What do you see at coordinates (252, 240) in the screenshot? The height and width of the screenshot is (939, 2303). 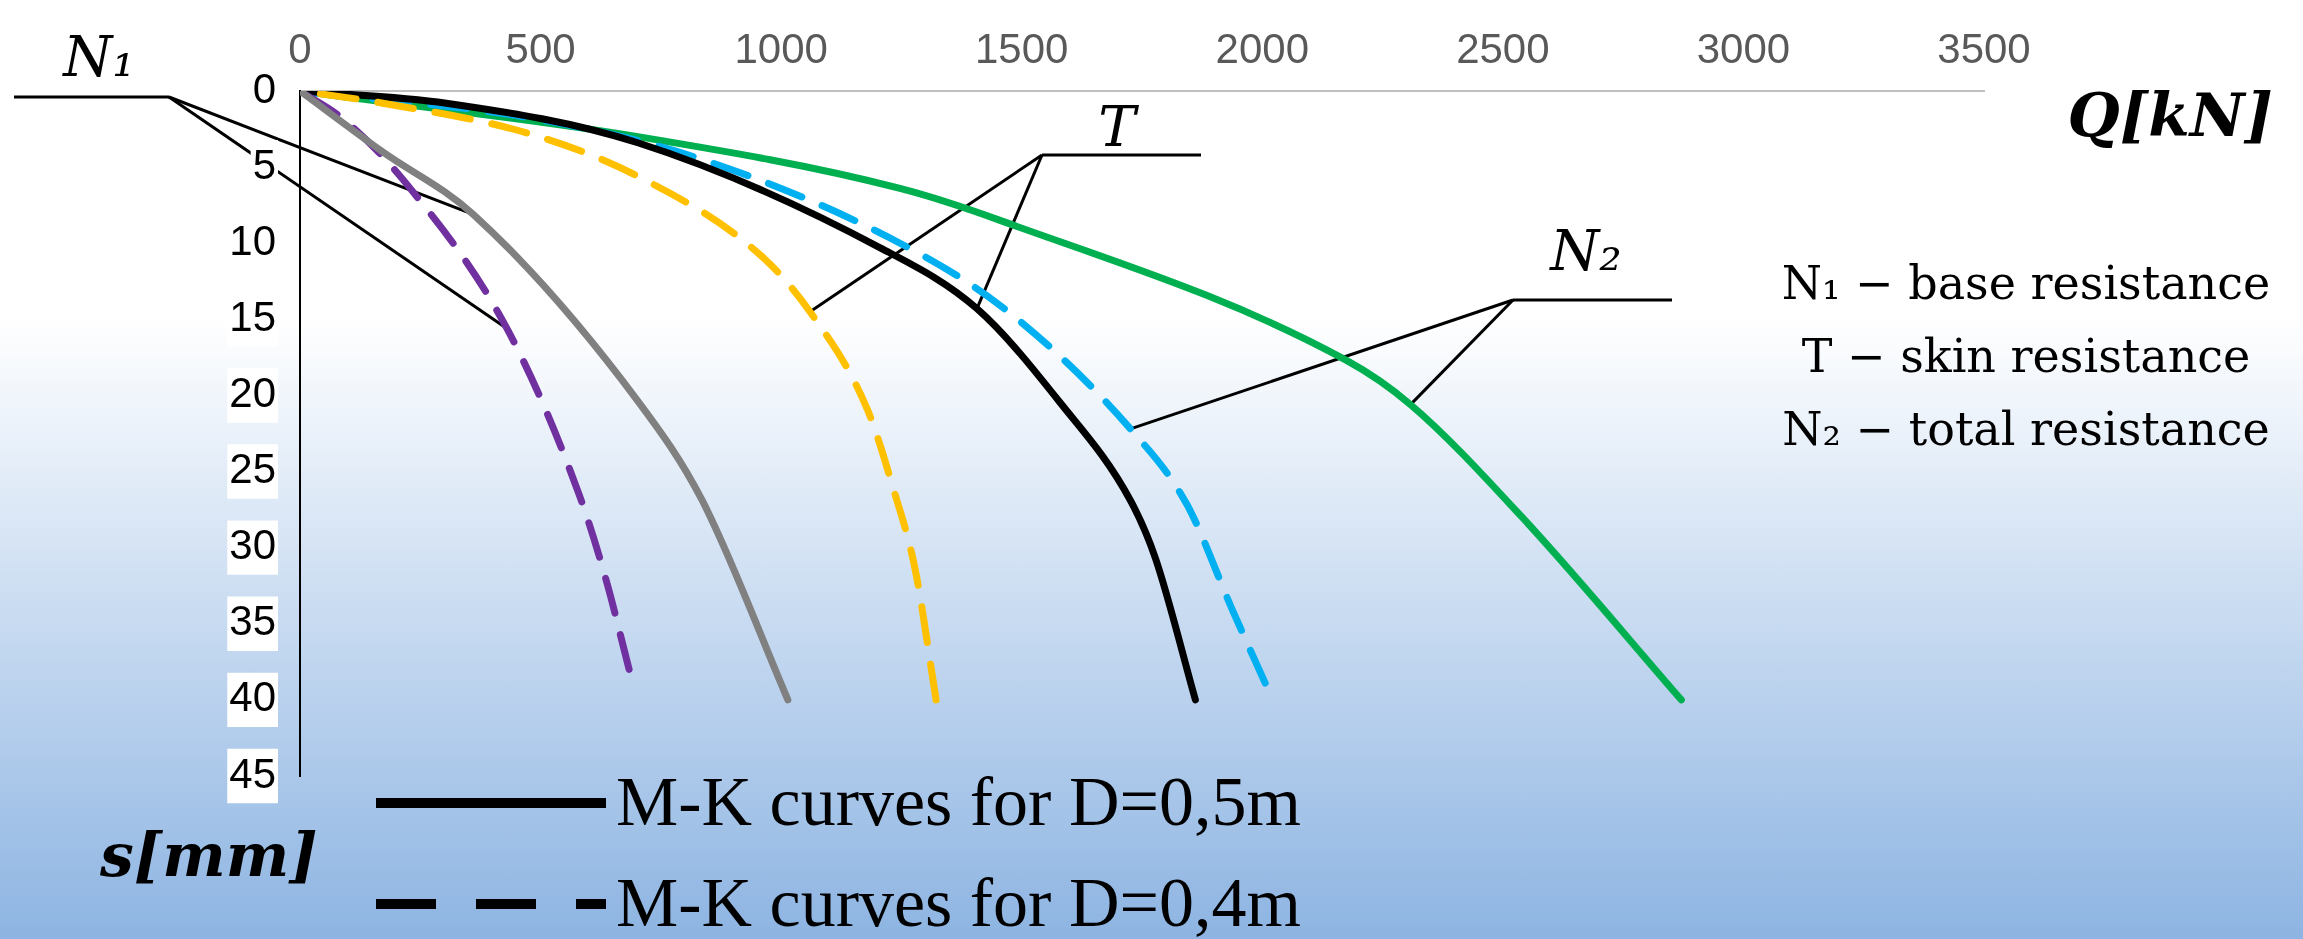 I see `y-tick-label: 10` at bounding box center [252, 240].